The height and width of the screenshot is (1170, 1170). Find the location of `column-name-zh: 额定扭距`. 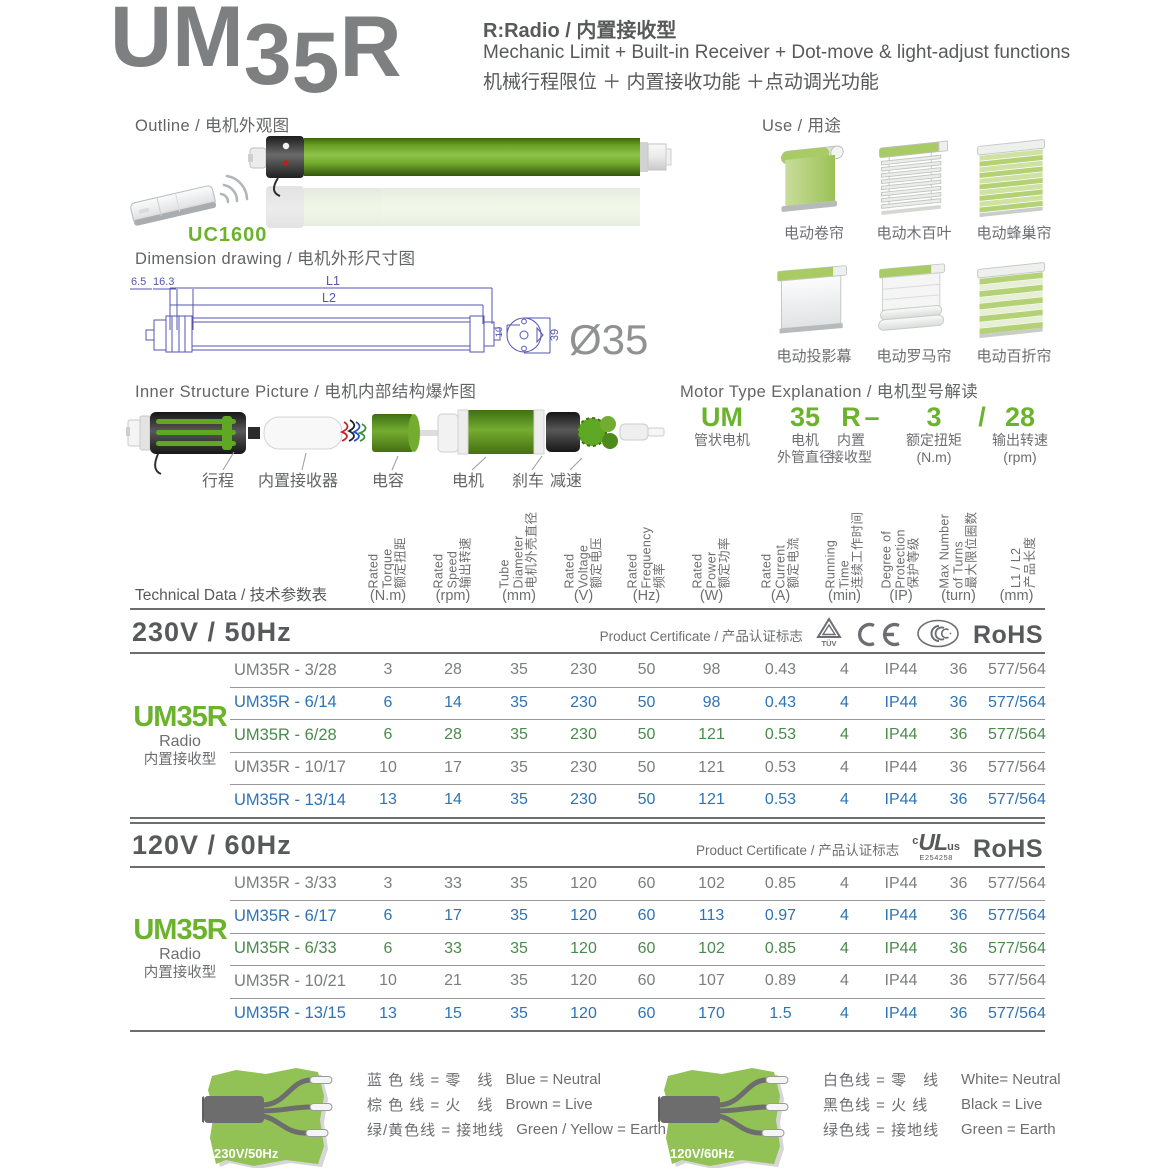

column-name-zh: 额定扭距 is located at coordinates (400, 562).